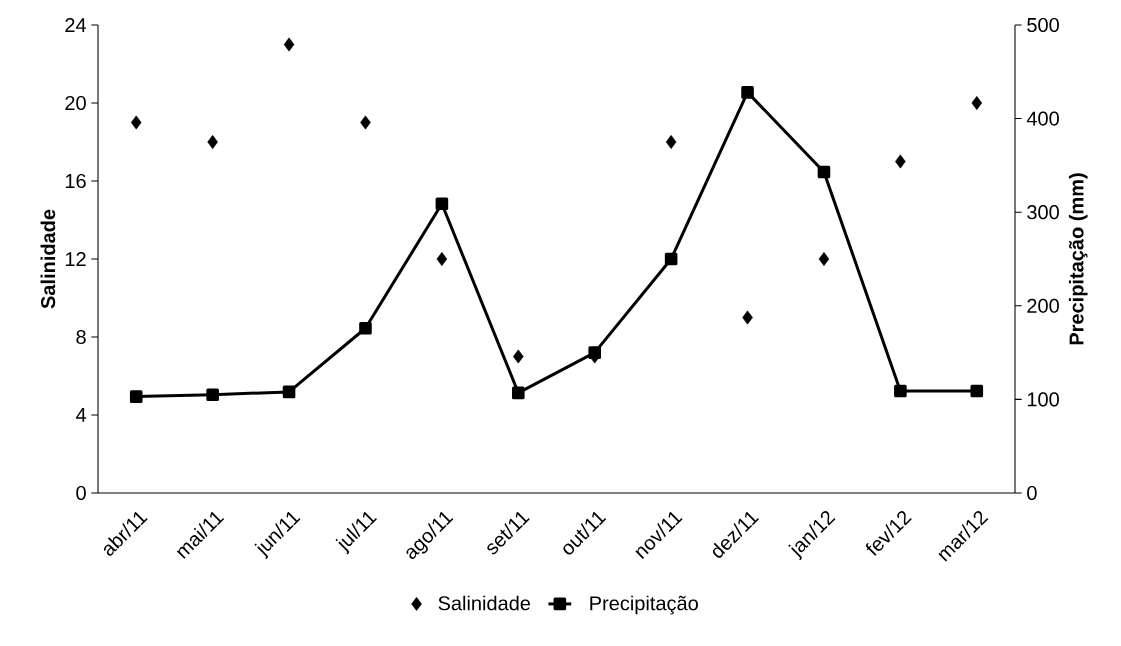  I want to click on y-tick-label: 4, so click(81, 415).